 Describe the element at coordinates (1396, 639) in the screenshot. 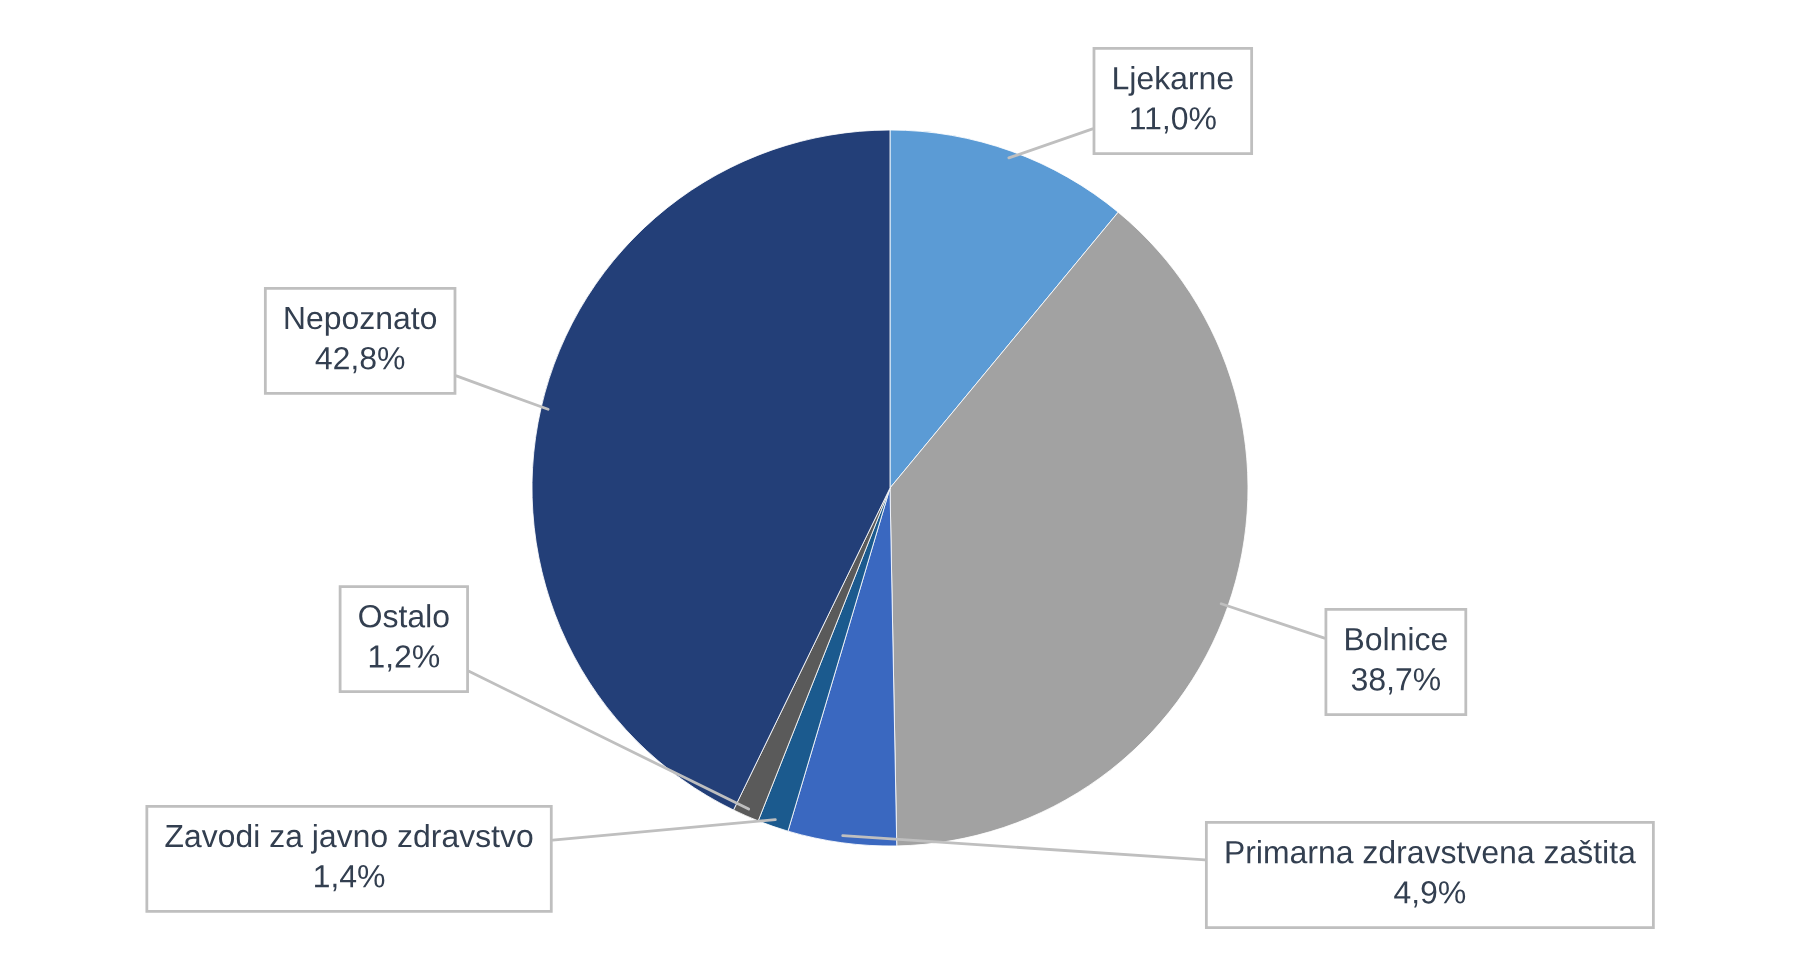

I see `slice-label: Bolnice` at that location.